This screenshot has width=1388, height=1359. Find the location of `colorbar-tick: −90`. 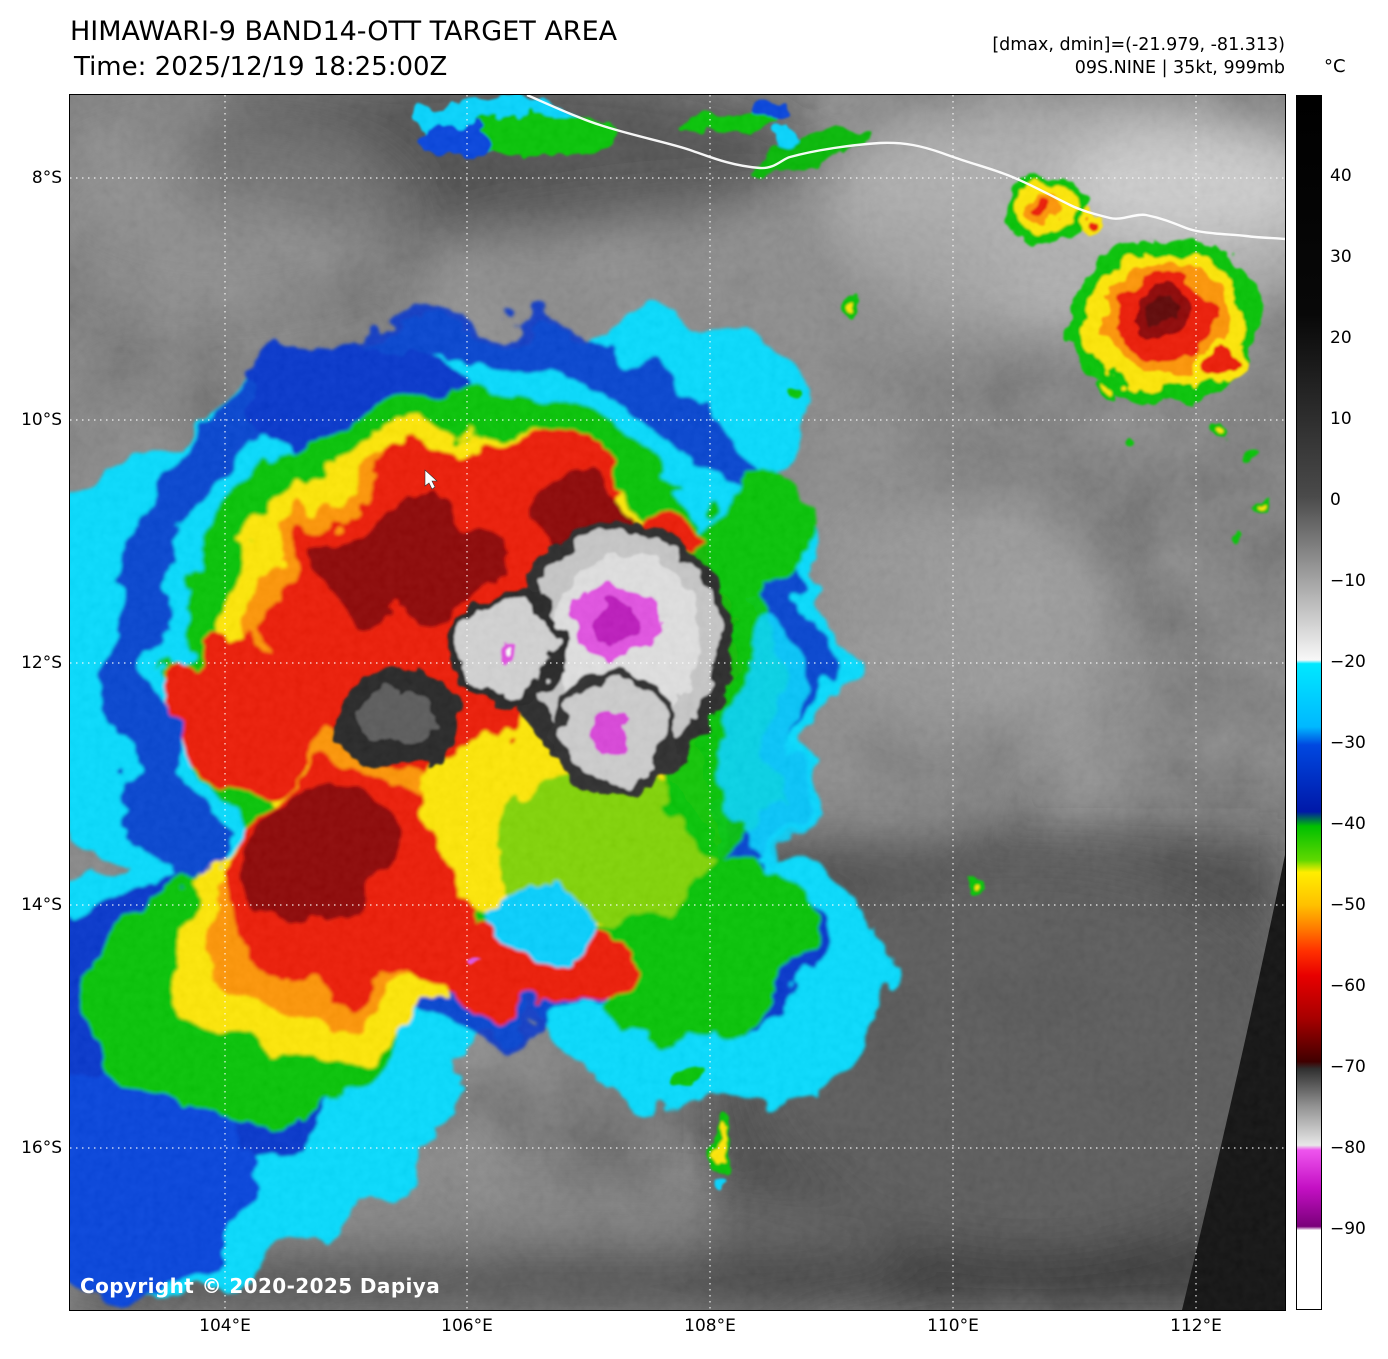

colorbar-tick: −90 is located at coordinates (1348, 1229).